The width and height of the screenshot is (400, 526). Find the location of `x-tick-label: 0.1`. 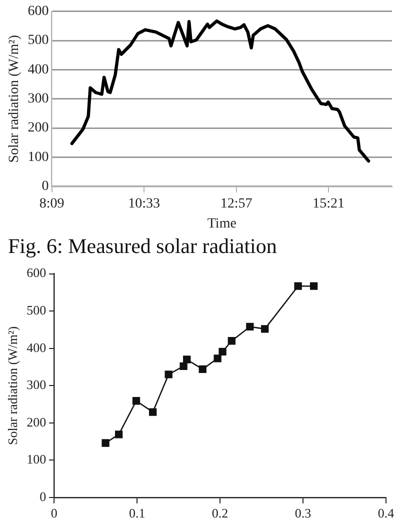

x-tick-label: 0.1 is located at coordinates (137, 513).